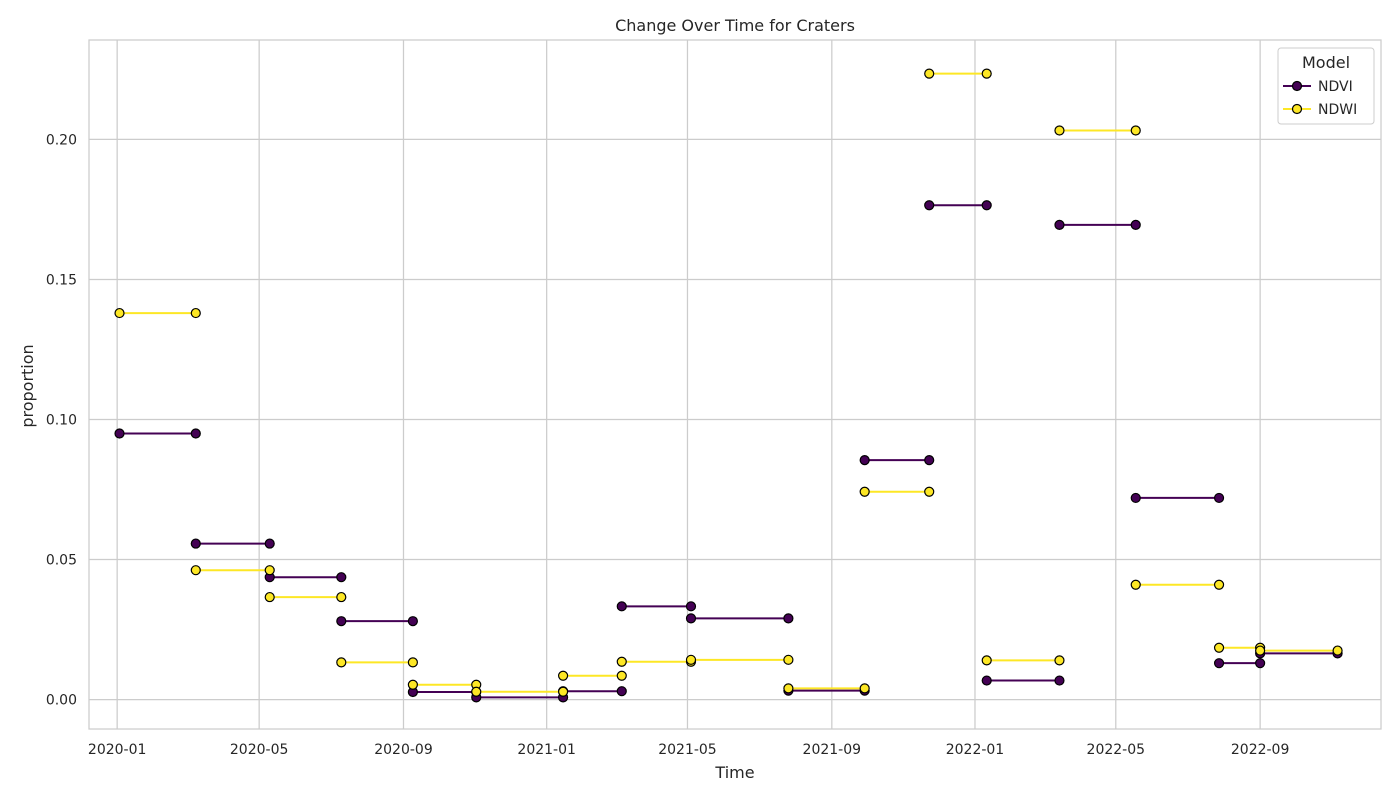 The width and height of the screenshot is (1400, 804). I want to click on legend-title: Model, so click(1326, 62).